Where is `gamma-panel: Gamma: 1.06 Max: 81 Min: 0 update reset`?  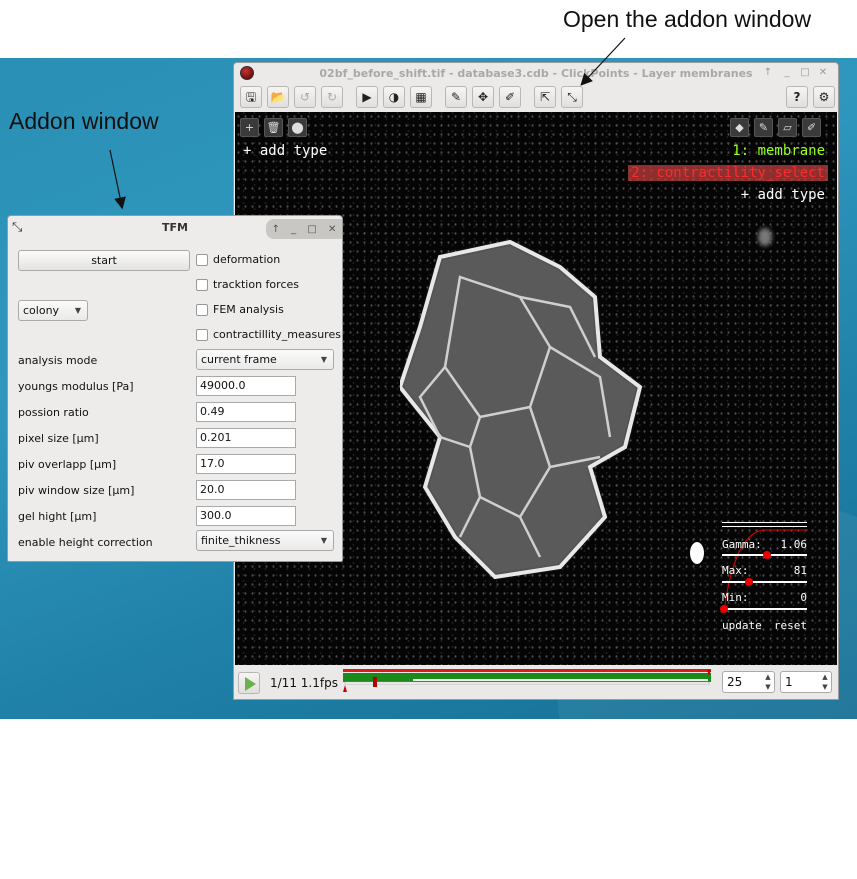 gamma-panel: Gamma: 1.06 Max: 81 Min: 0 update reset is located at coordinates (765, 582).